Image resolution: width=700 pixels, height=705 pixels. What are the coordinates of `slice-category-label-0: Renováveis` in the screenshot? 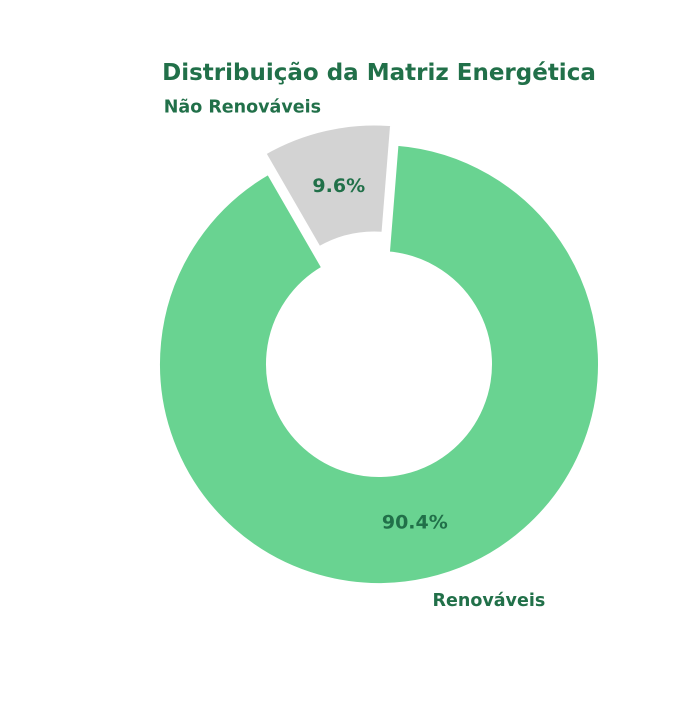 It's located at (489, 601).